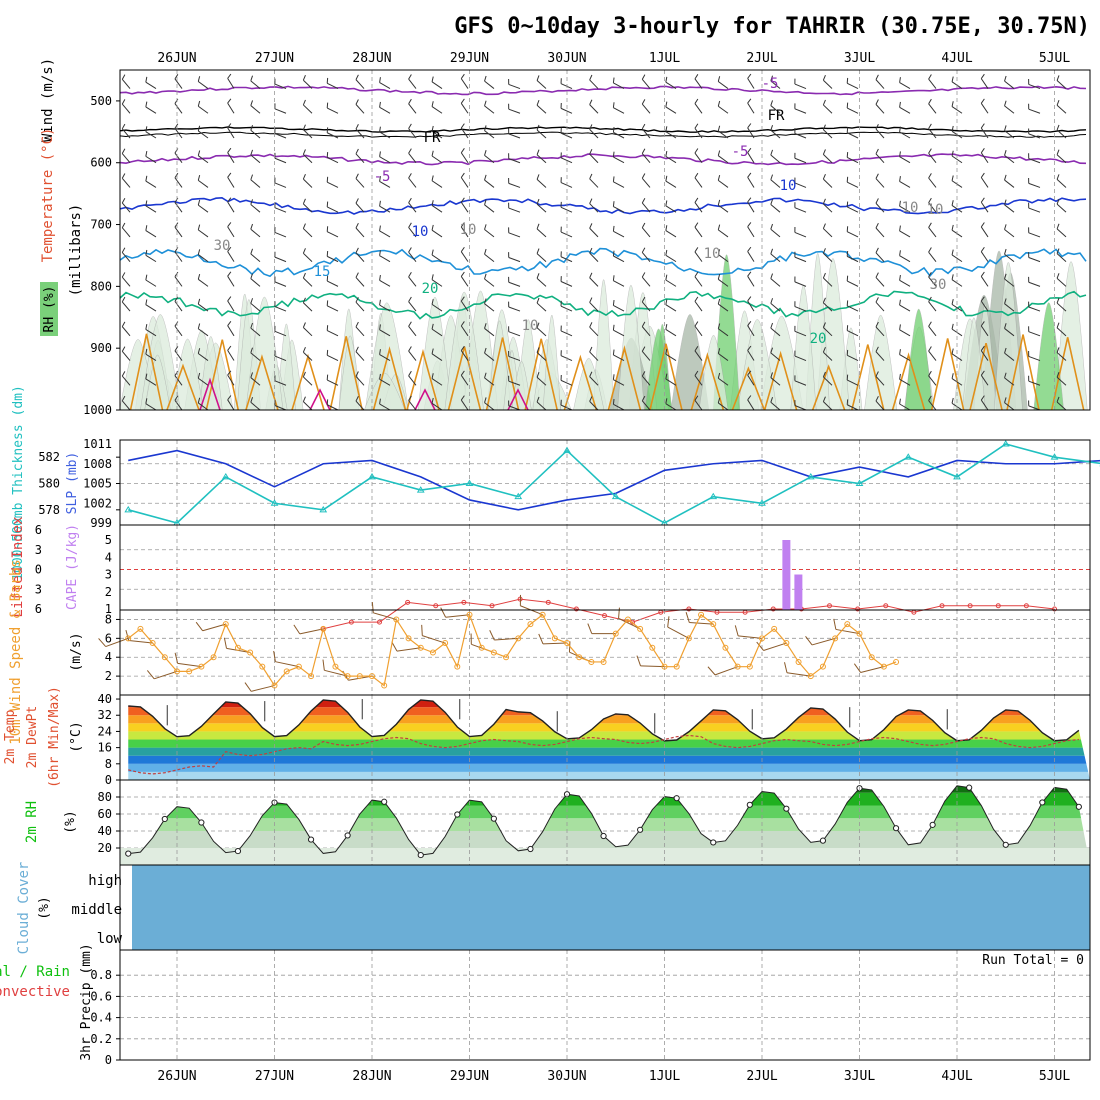 This screenshot has height=1100, width=1100. Describe the element at coordinates (469, 482) in the screenshot. I see `thickness-point` at that location.